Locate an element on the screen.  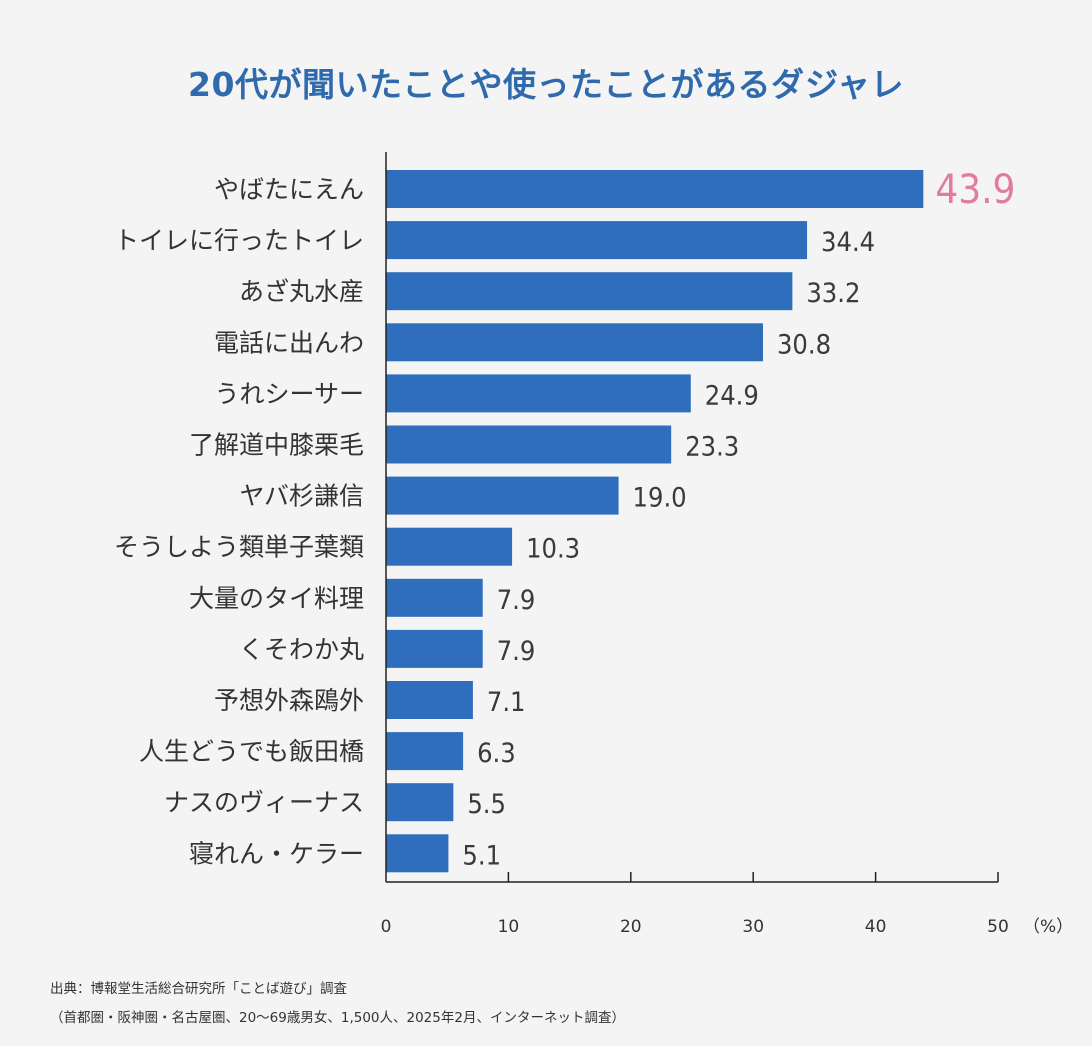
category-label: 予想外森鴎外 is located at coordinates (289, 700).